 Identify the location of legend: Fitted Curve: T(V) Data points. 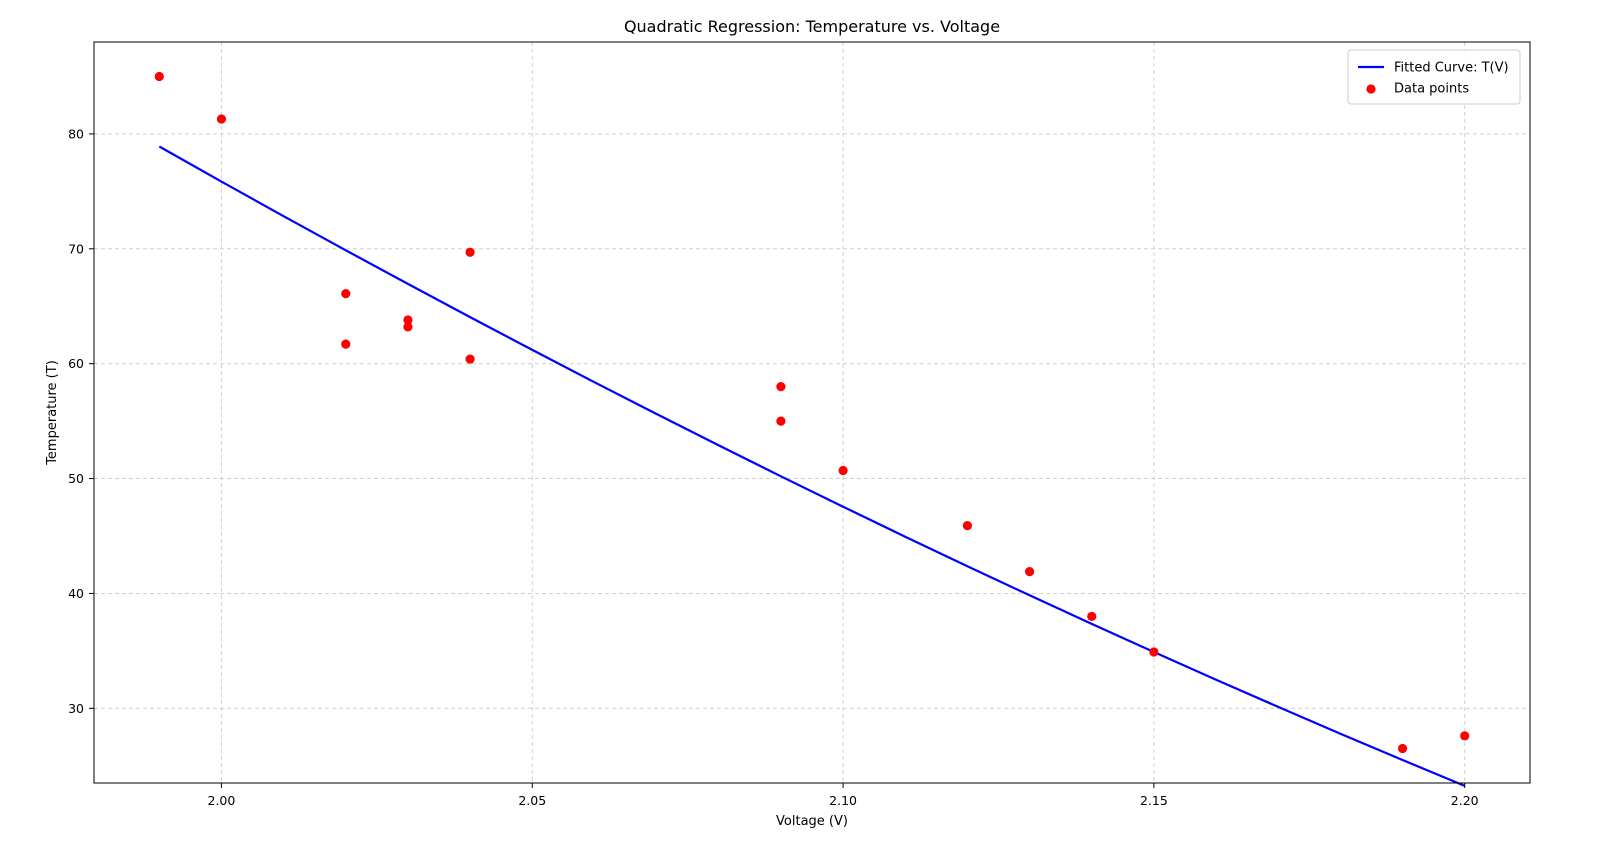
(1434, 77).